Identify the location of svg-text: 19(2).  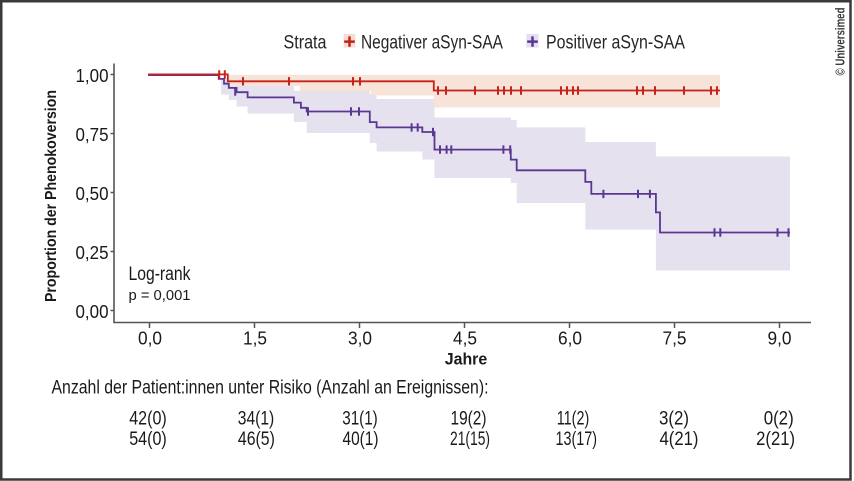
(469, 419).